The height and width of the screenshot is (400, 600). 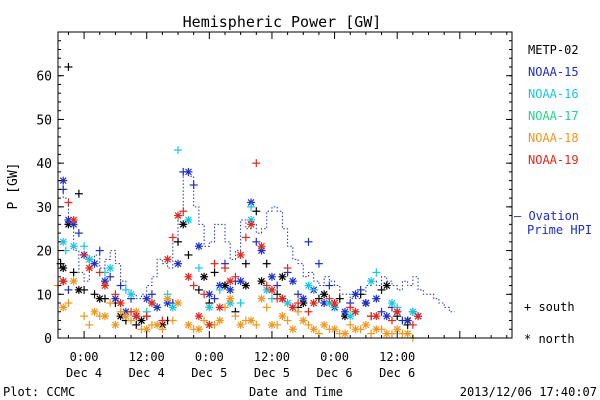 I want to click on x-axis-label: Date and Time, so click(x=296, y=392).